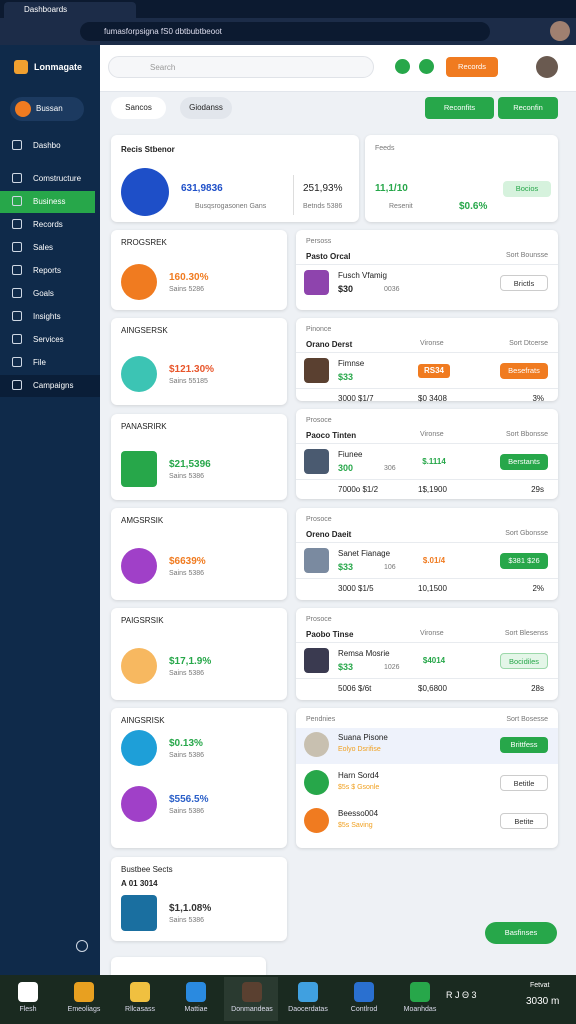 The height and width of the screenshot is (1024, 576). I want to click on float-button: Basfinses, so click(521, 933).